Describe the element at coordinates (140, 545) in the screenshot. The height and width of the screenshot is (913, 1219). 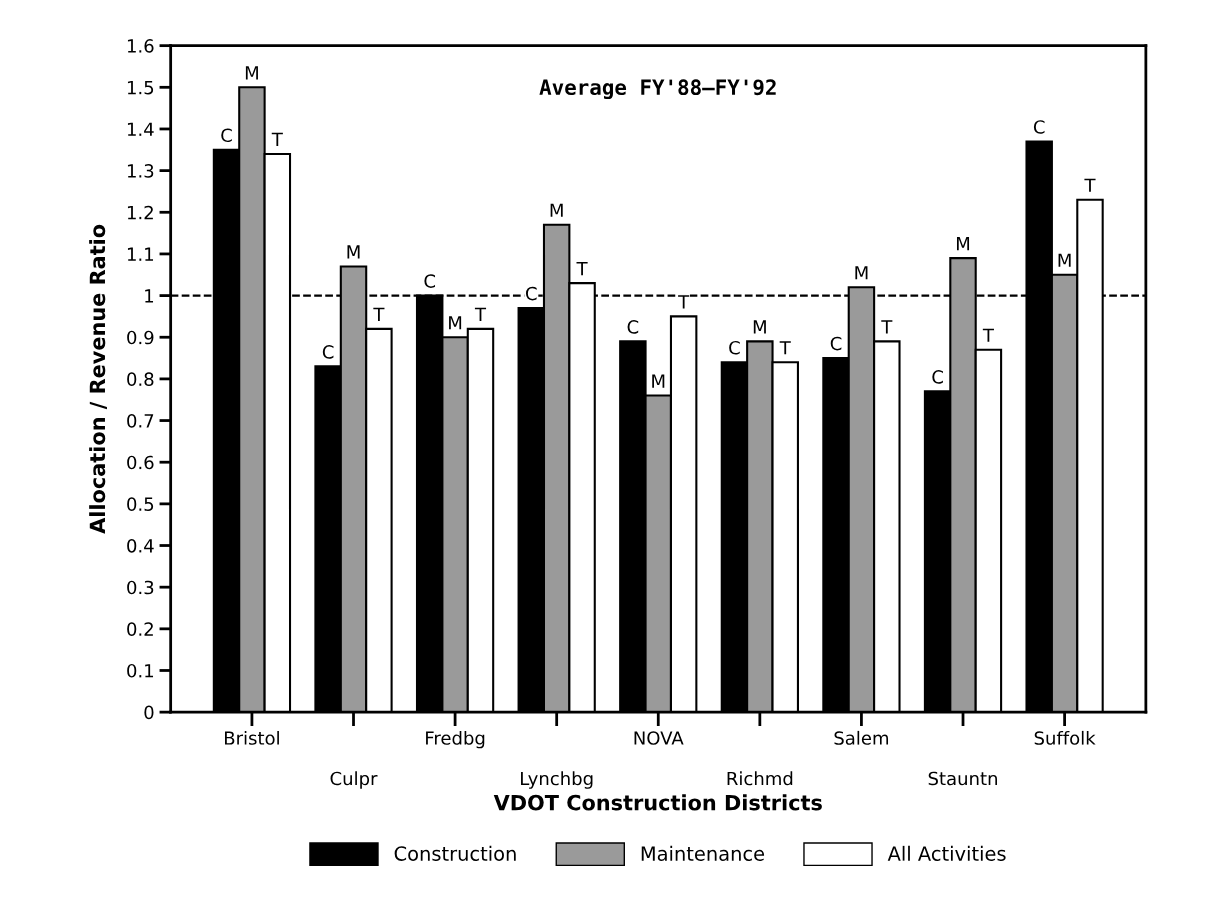
I see `y-tick-label: 0.4` at that location.